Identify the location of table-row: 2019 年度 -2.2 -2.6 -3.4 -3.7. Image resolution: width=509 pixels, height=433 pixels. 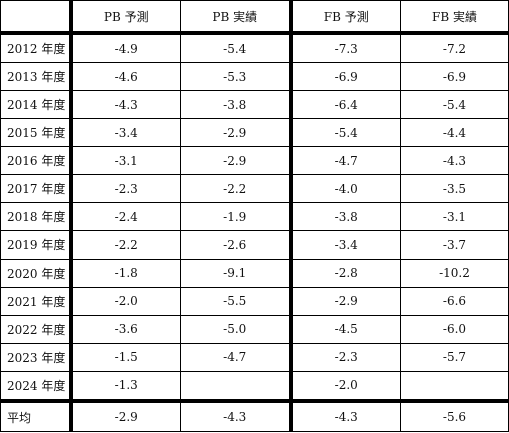
(254, 245).